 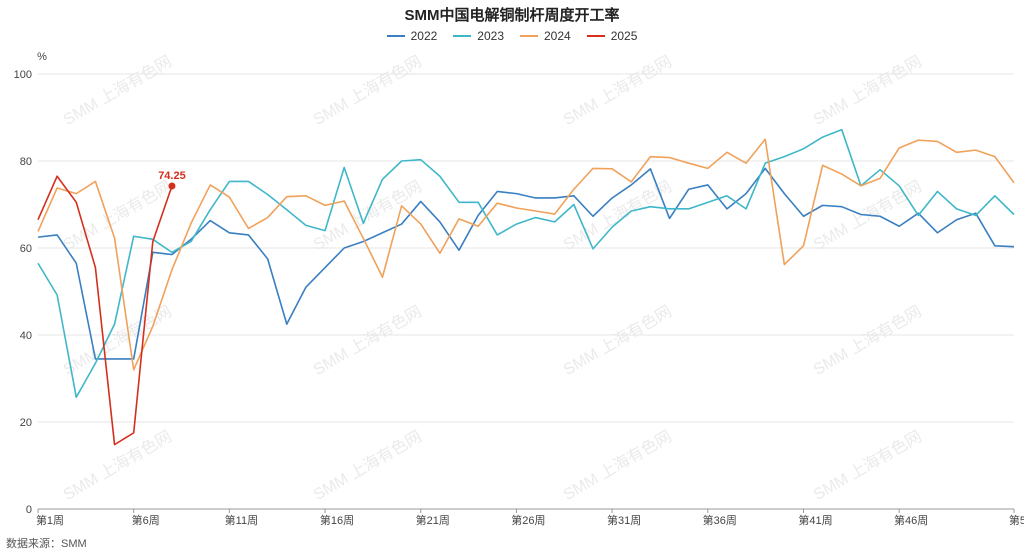 I want to click on legend-item-2023: 2023, so click(x=478, y=36).